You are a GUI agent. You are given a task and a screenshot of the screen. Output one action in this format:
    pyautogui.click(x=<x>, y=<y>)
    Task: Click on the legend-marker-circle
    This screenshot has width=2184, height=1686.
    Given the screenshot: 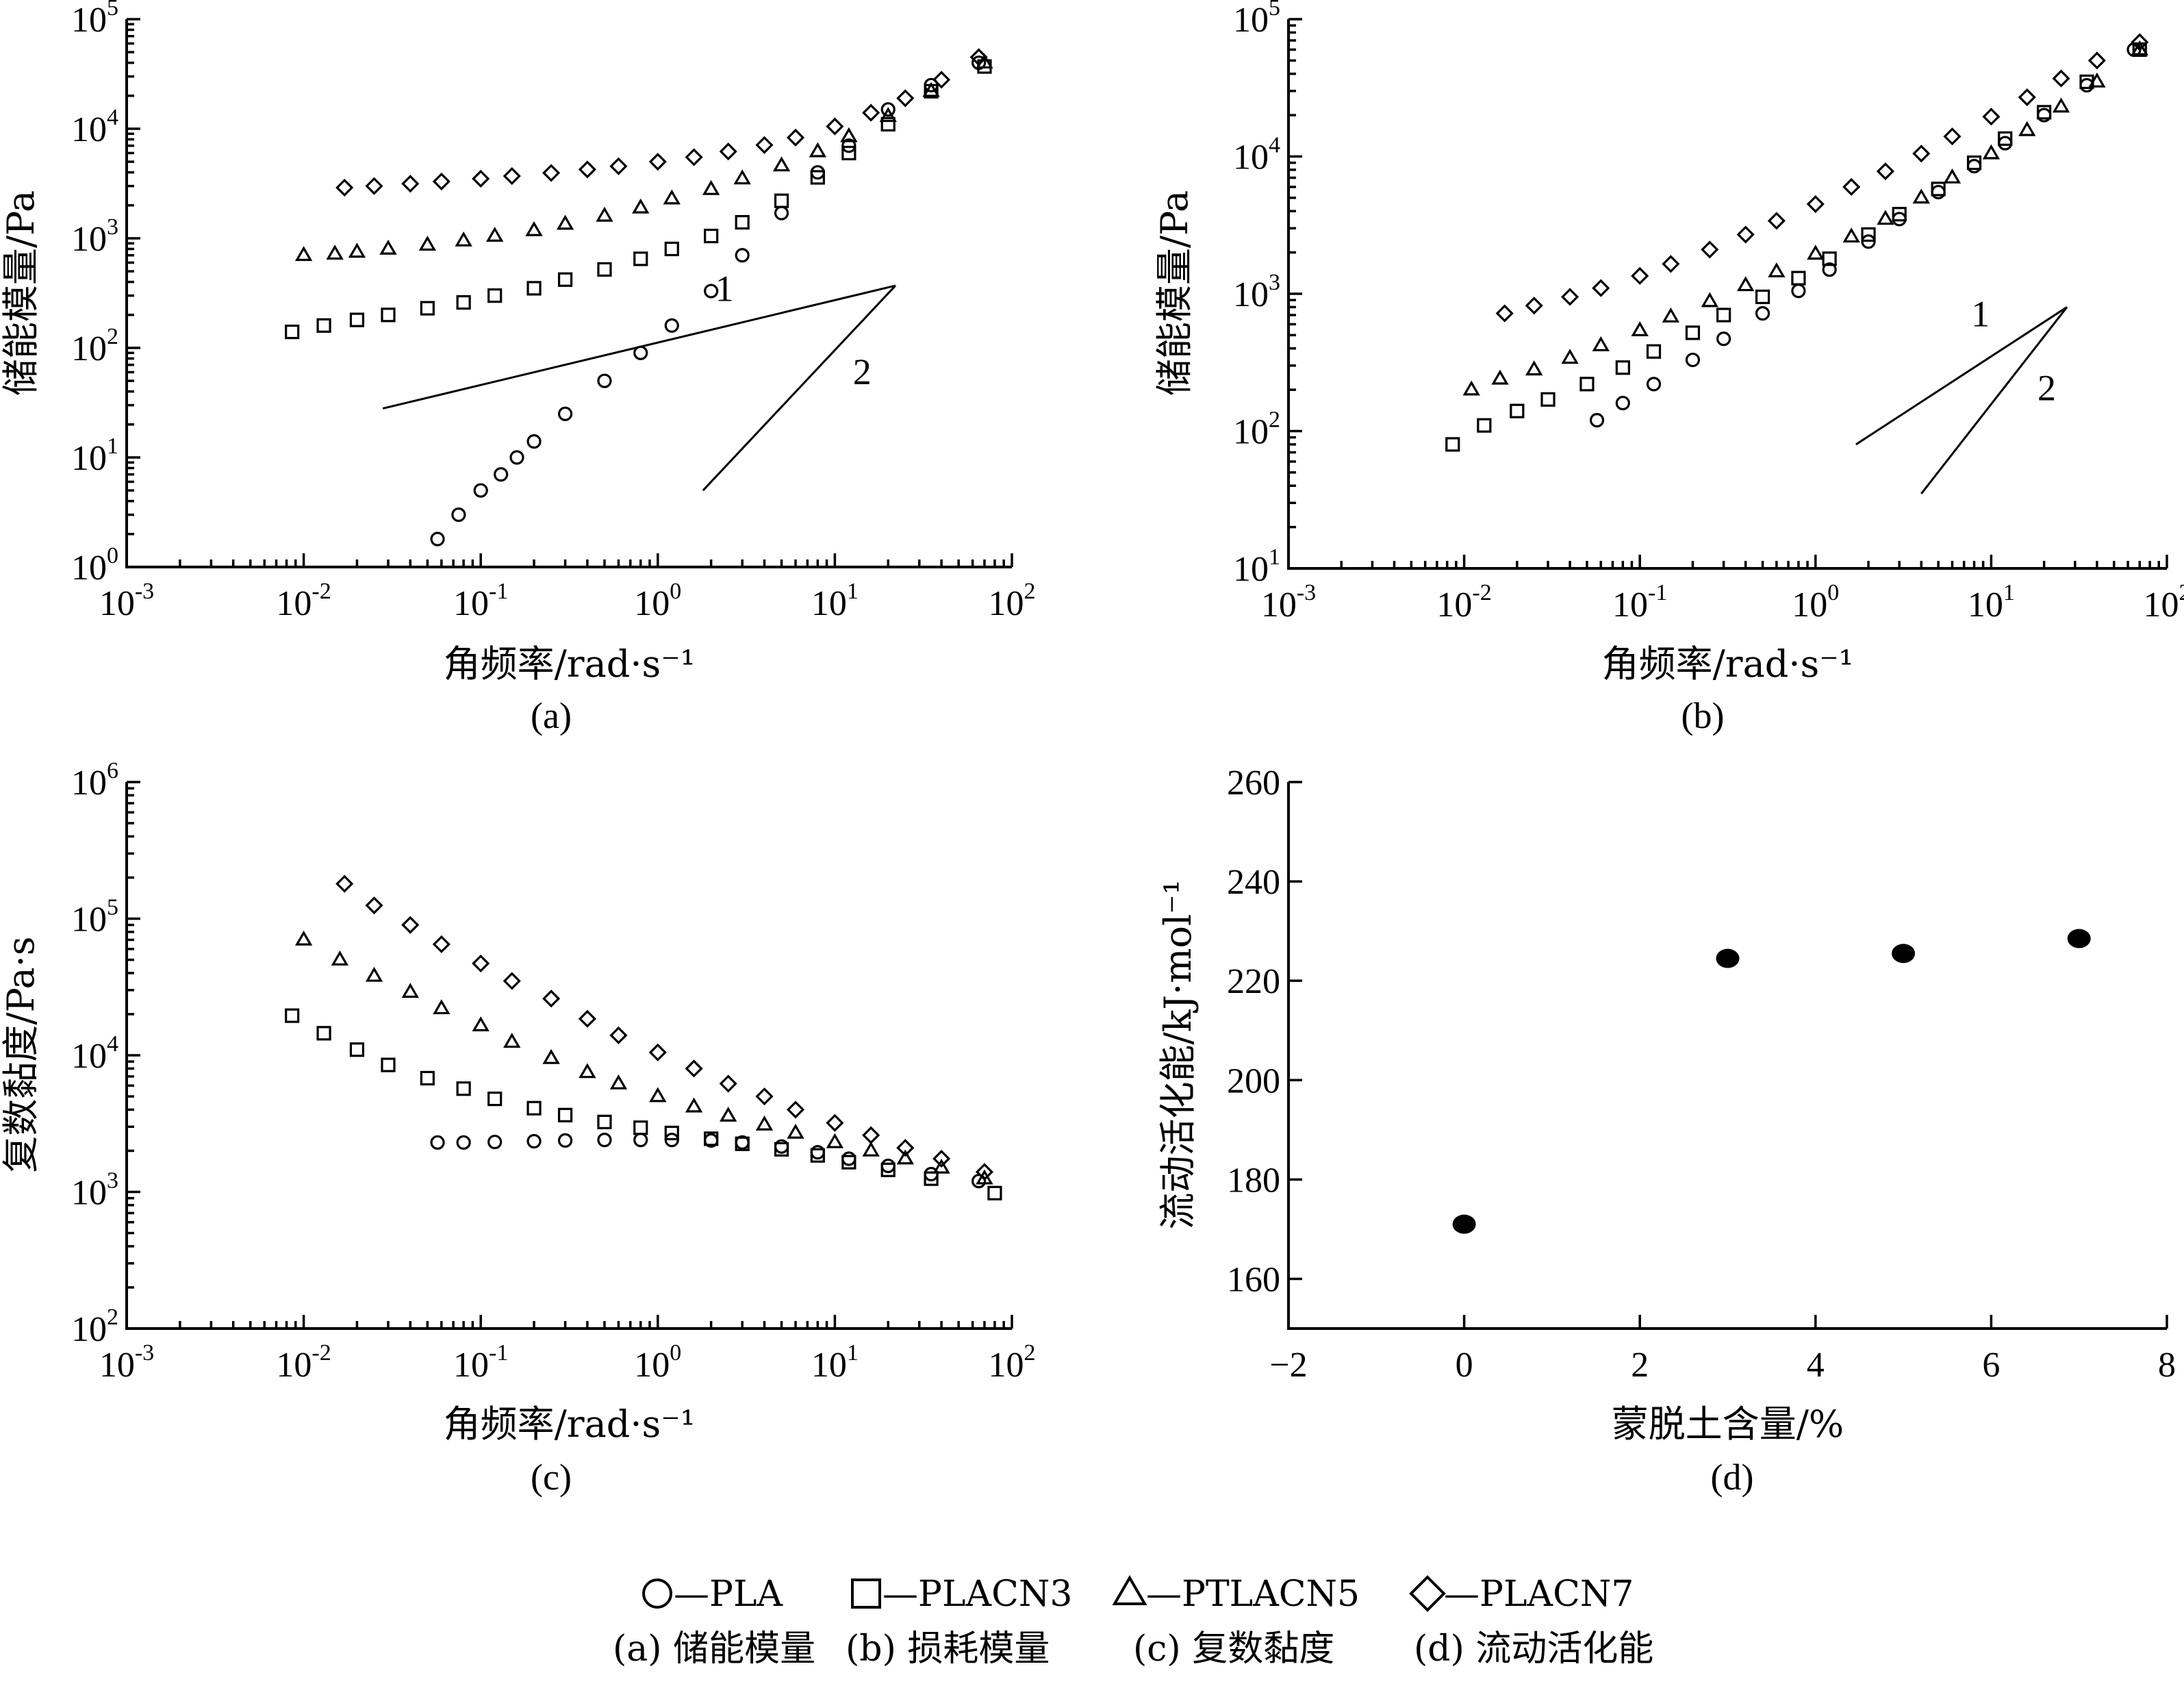 What is the action you would take?
    pyautogui.click(x=657, y=1594)
    